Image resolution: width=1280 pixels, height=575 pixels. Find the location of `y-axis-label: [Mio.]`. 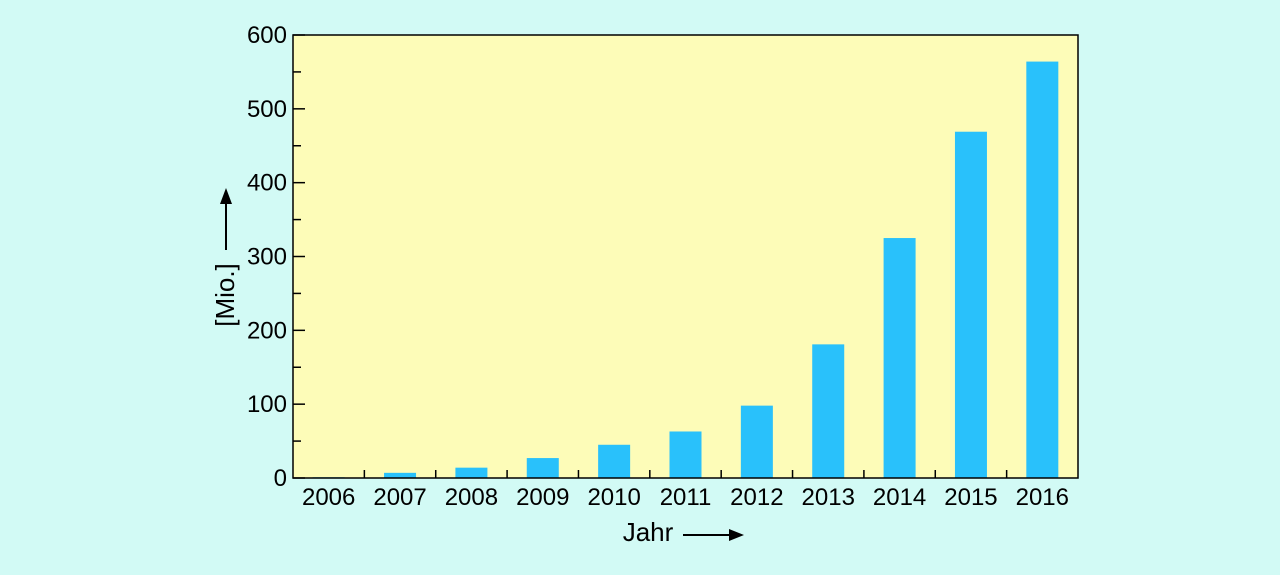

y-axis-label: [Mio.] is located at coordinates (225, 295).